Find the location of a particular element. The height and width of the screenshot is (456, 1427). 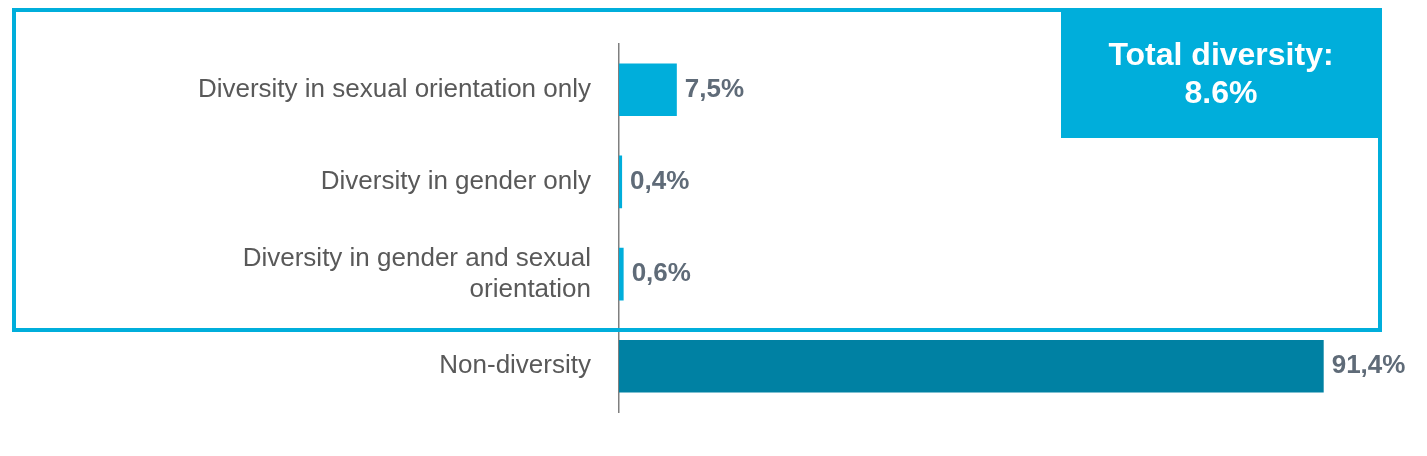

y-tick-label: Diversity in gender only is located at coordinates (455, 180).